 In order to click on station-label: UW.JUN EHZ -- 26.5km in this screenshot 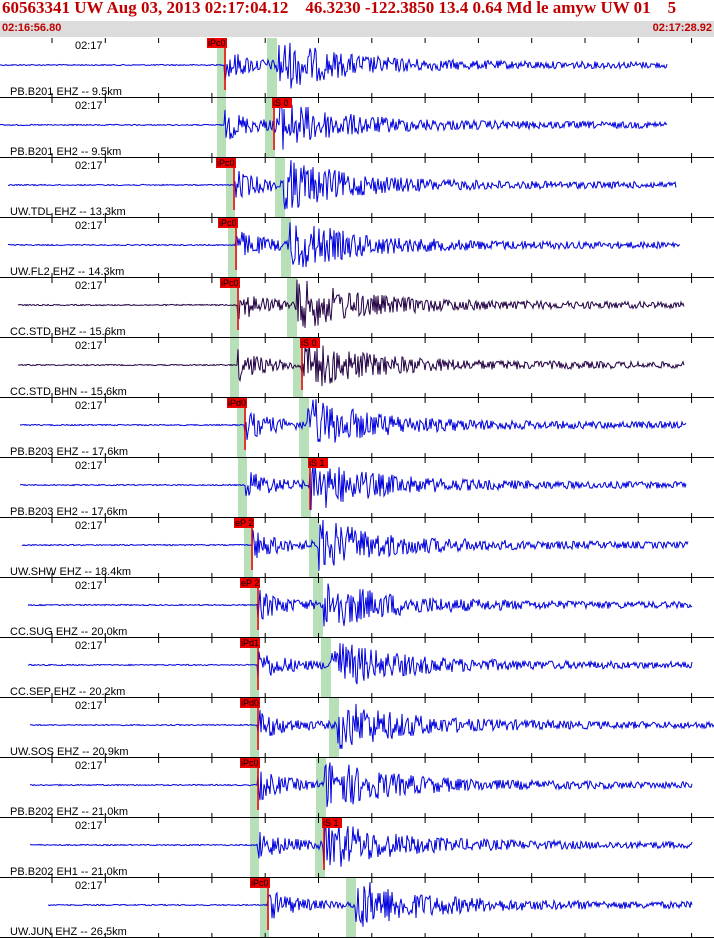, I will do `click(68, 932)`.